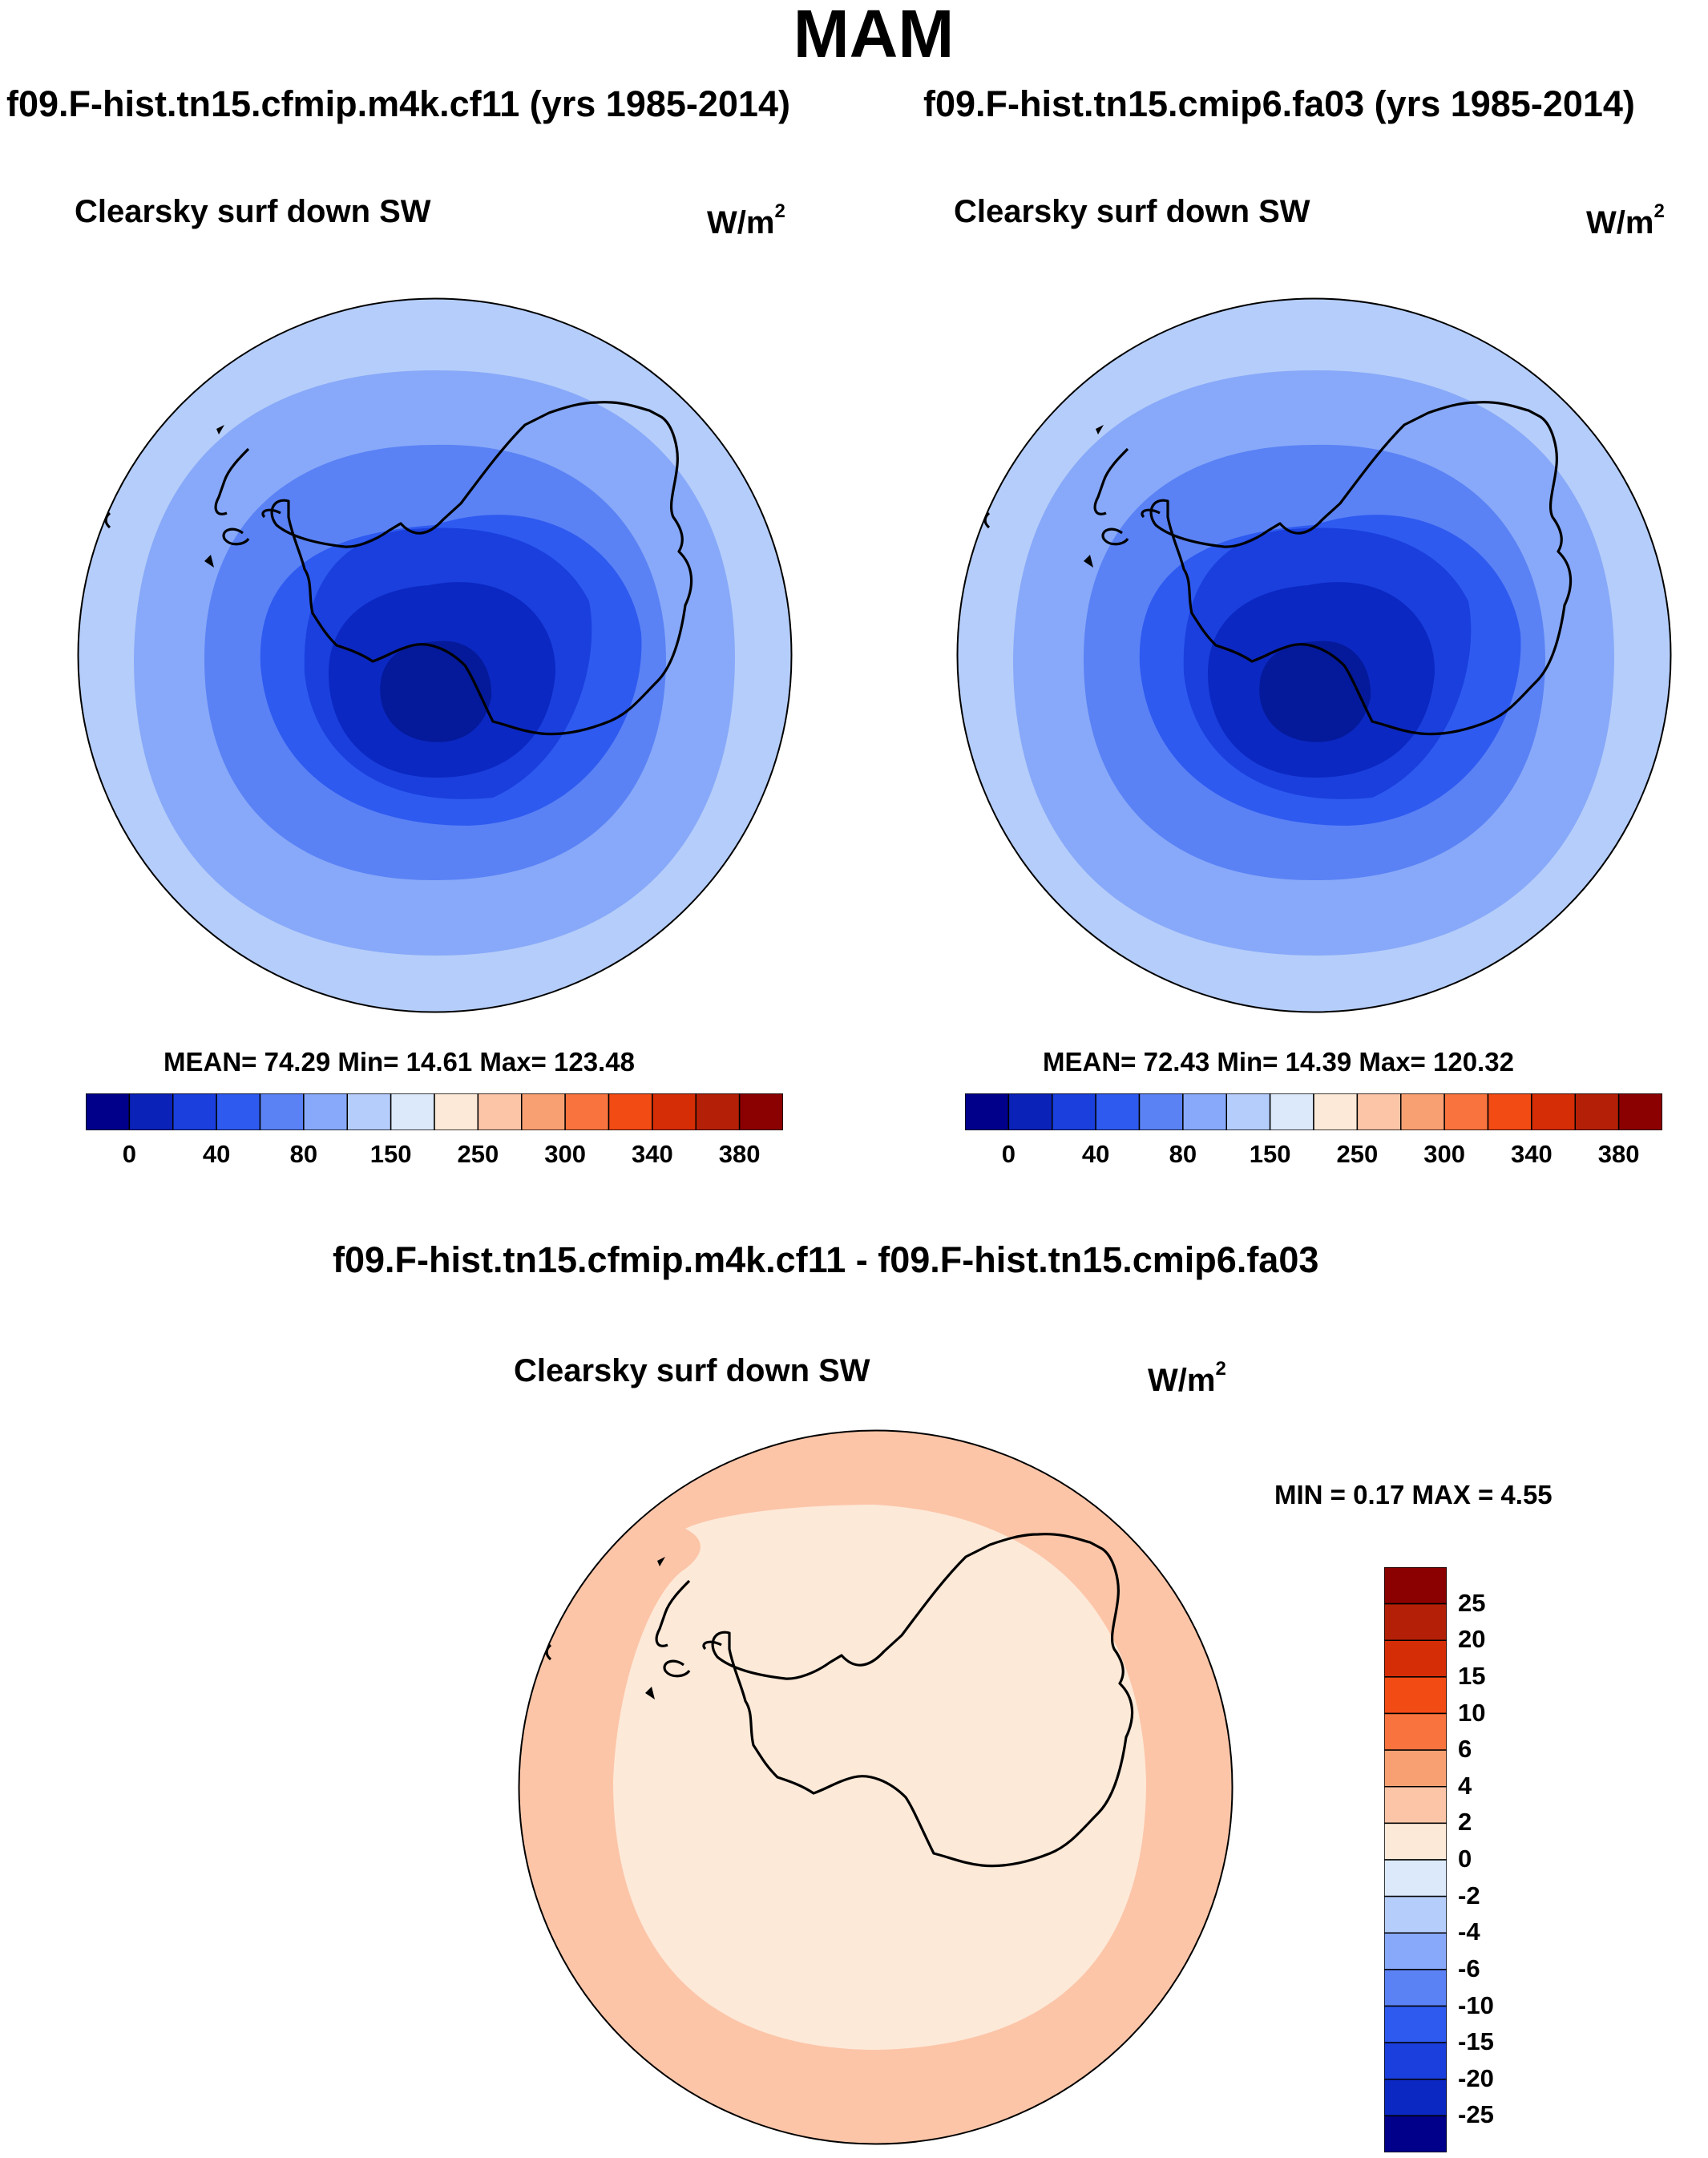 This screenshot has width=1708, height=2158. I want to click on figure-title: MAM, so click(874, 35).